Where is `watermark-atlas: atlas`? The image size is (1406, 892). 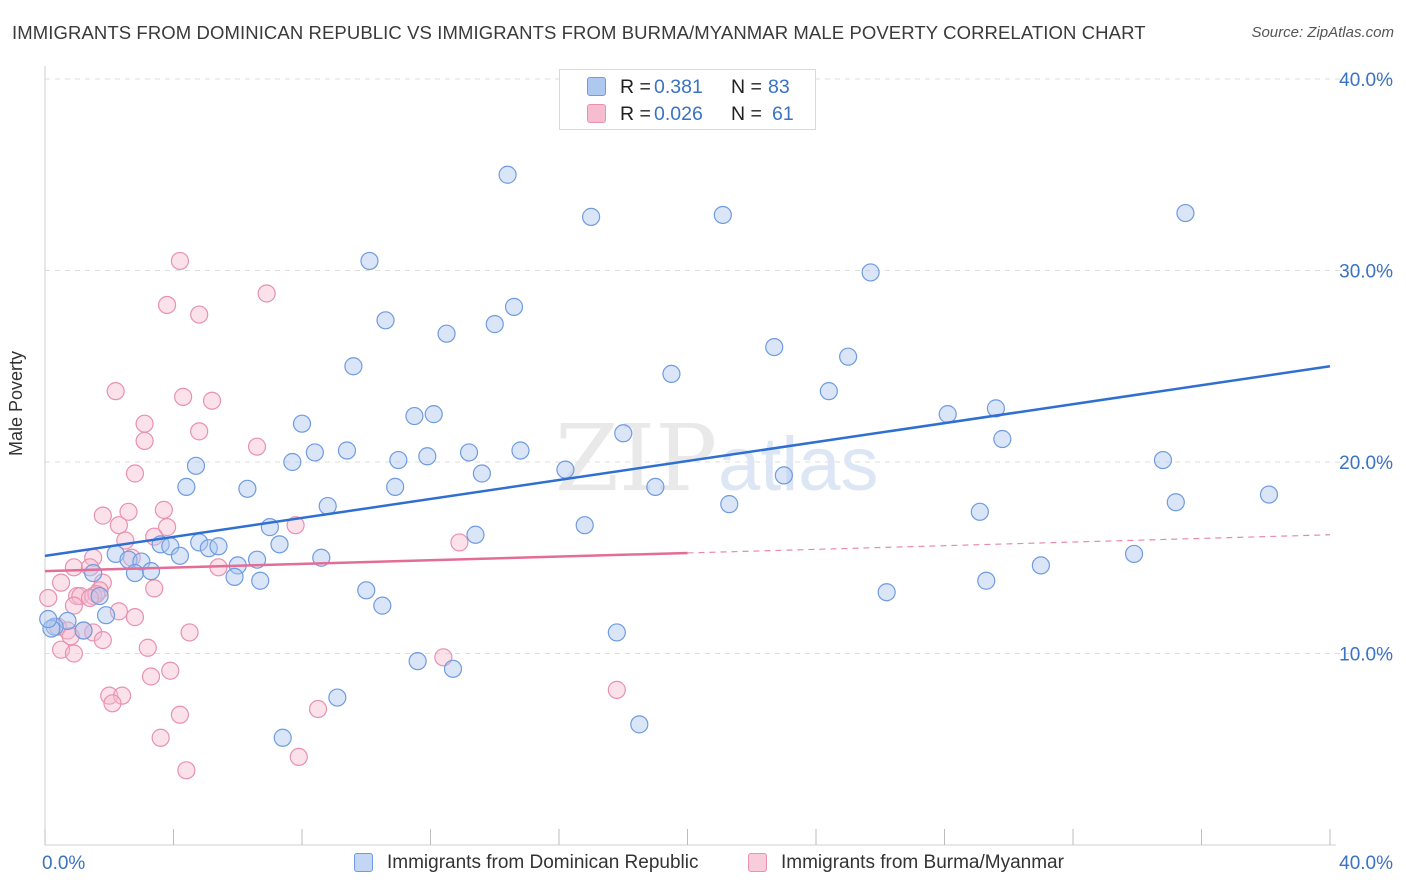 watermark-atlas: atlas is located at coordinates (798, 464).